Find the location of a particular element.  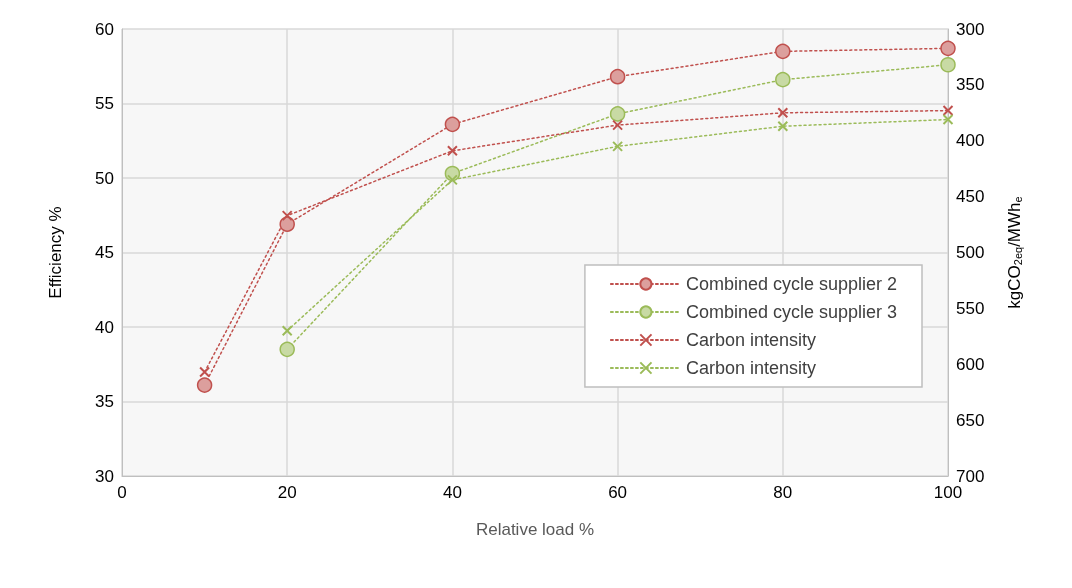

y2-tick-label: 600 is located at coordinates (970, 364).